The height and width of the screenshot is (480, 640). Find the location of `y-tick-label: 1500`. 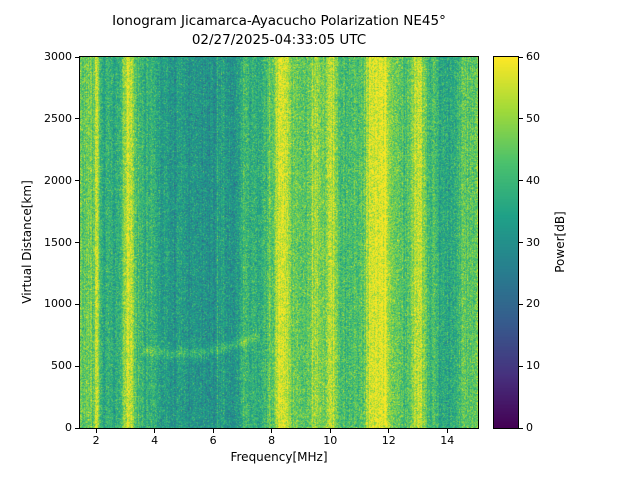

y-tick-label: 1500 is located at coordinates (58, 242).